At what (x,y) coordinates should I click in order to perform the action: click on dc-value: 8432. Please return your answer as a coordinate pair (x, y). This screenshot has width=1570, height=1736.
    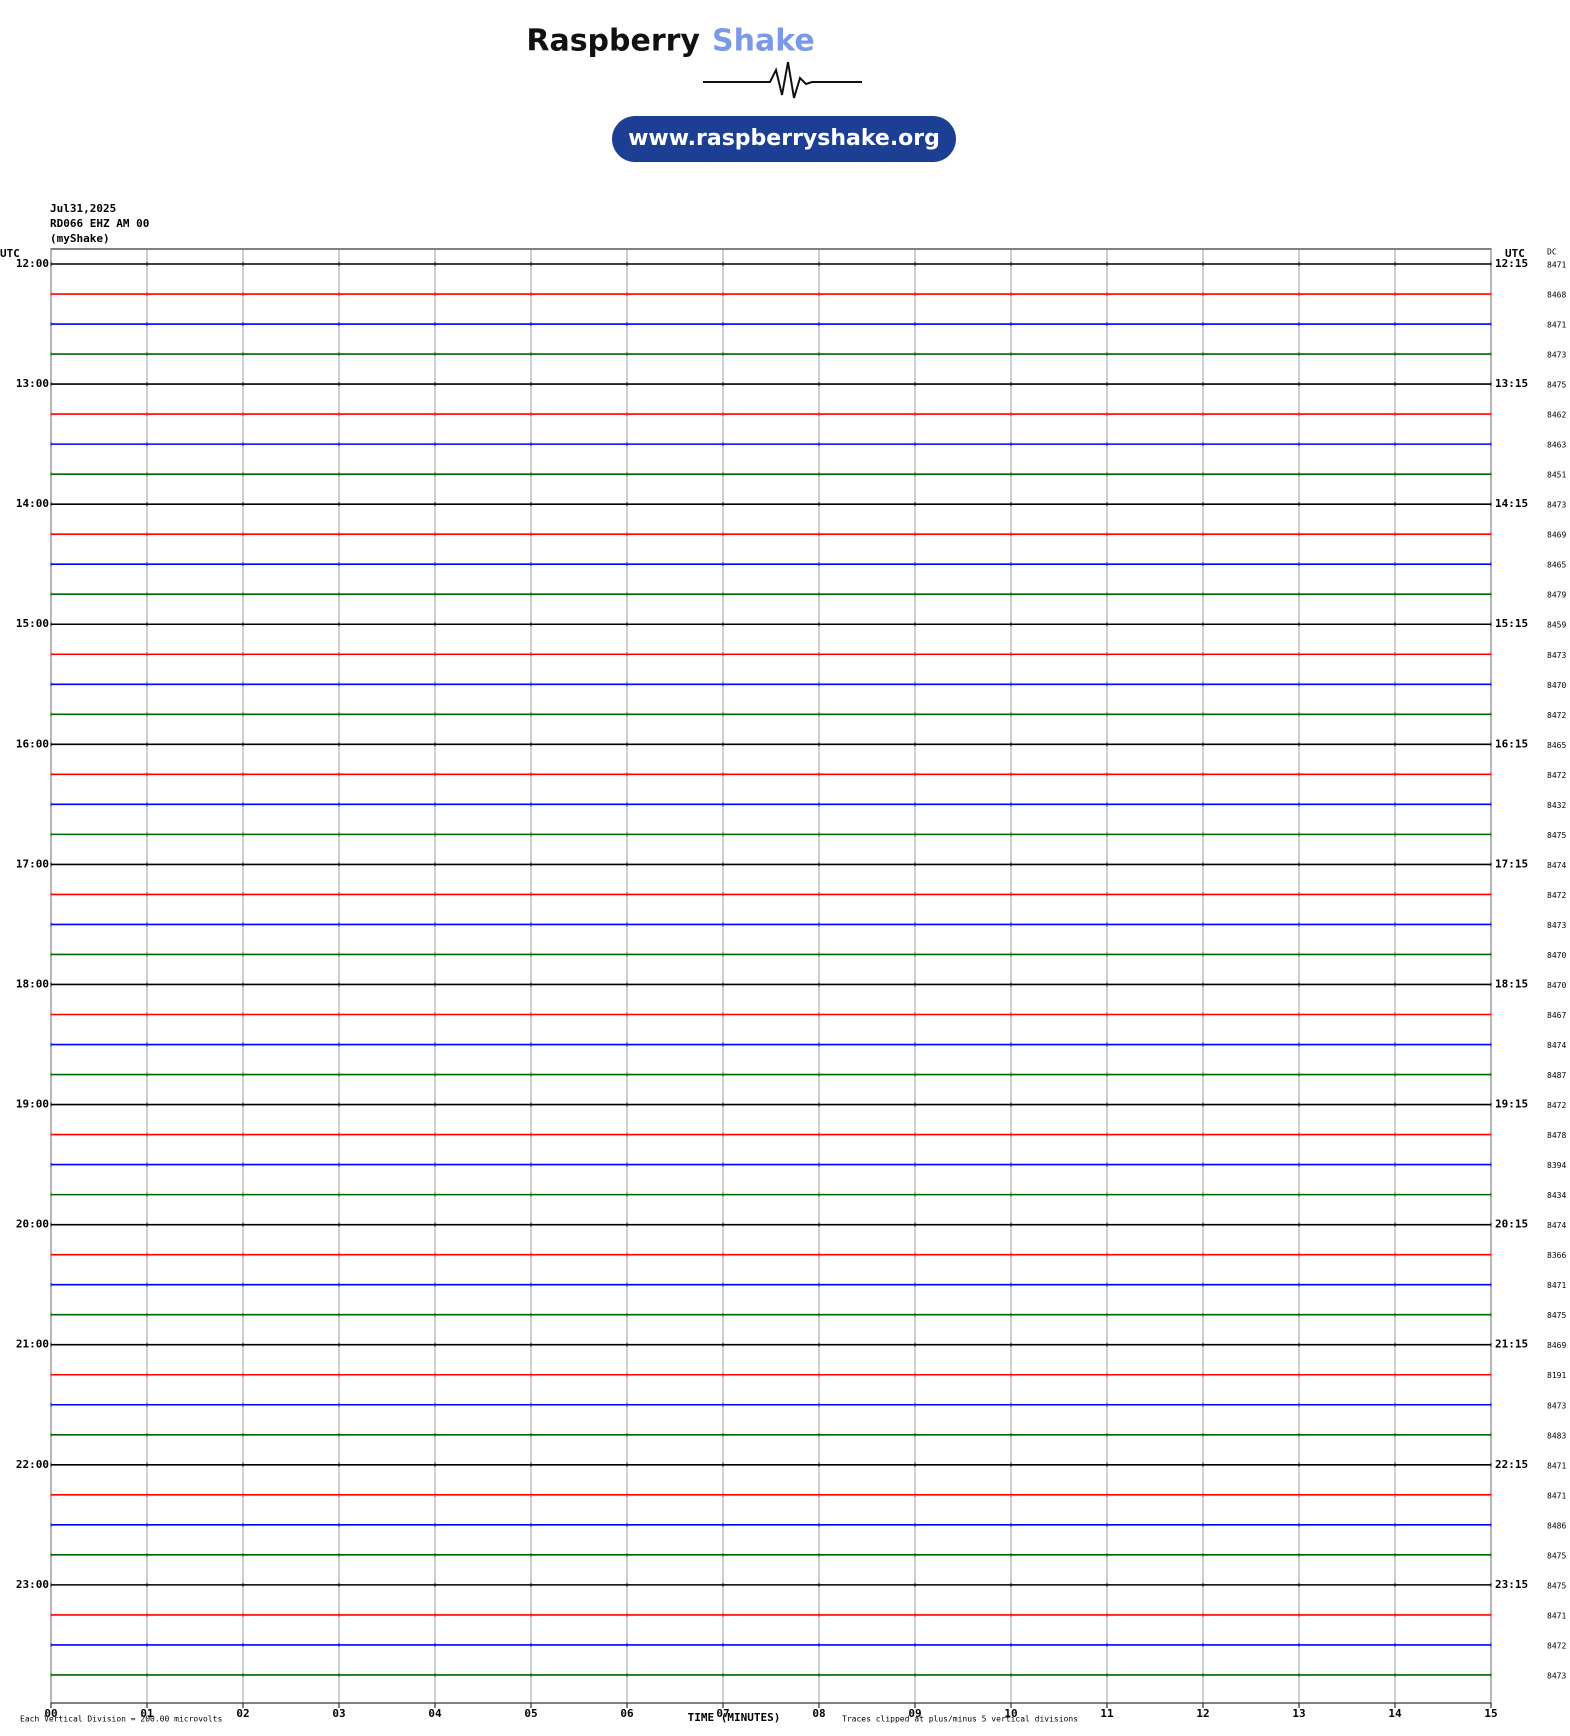
    Looking at the image, I should click on (1556, 805).